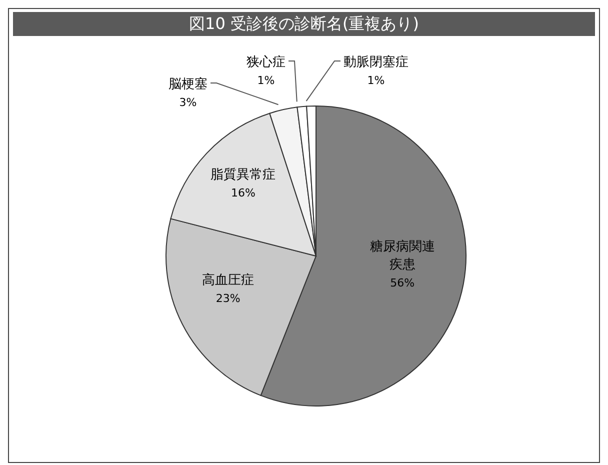 This screenshot has width=608, height=465. Describe the element at coordinates (188, 102) in the screenshot. I see `data-label: 3%` at that location.